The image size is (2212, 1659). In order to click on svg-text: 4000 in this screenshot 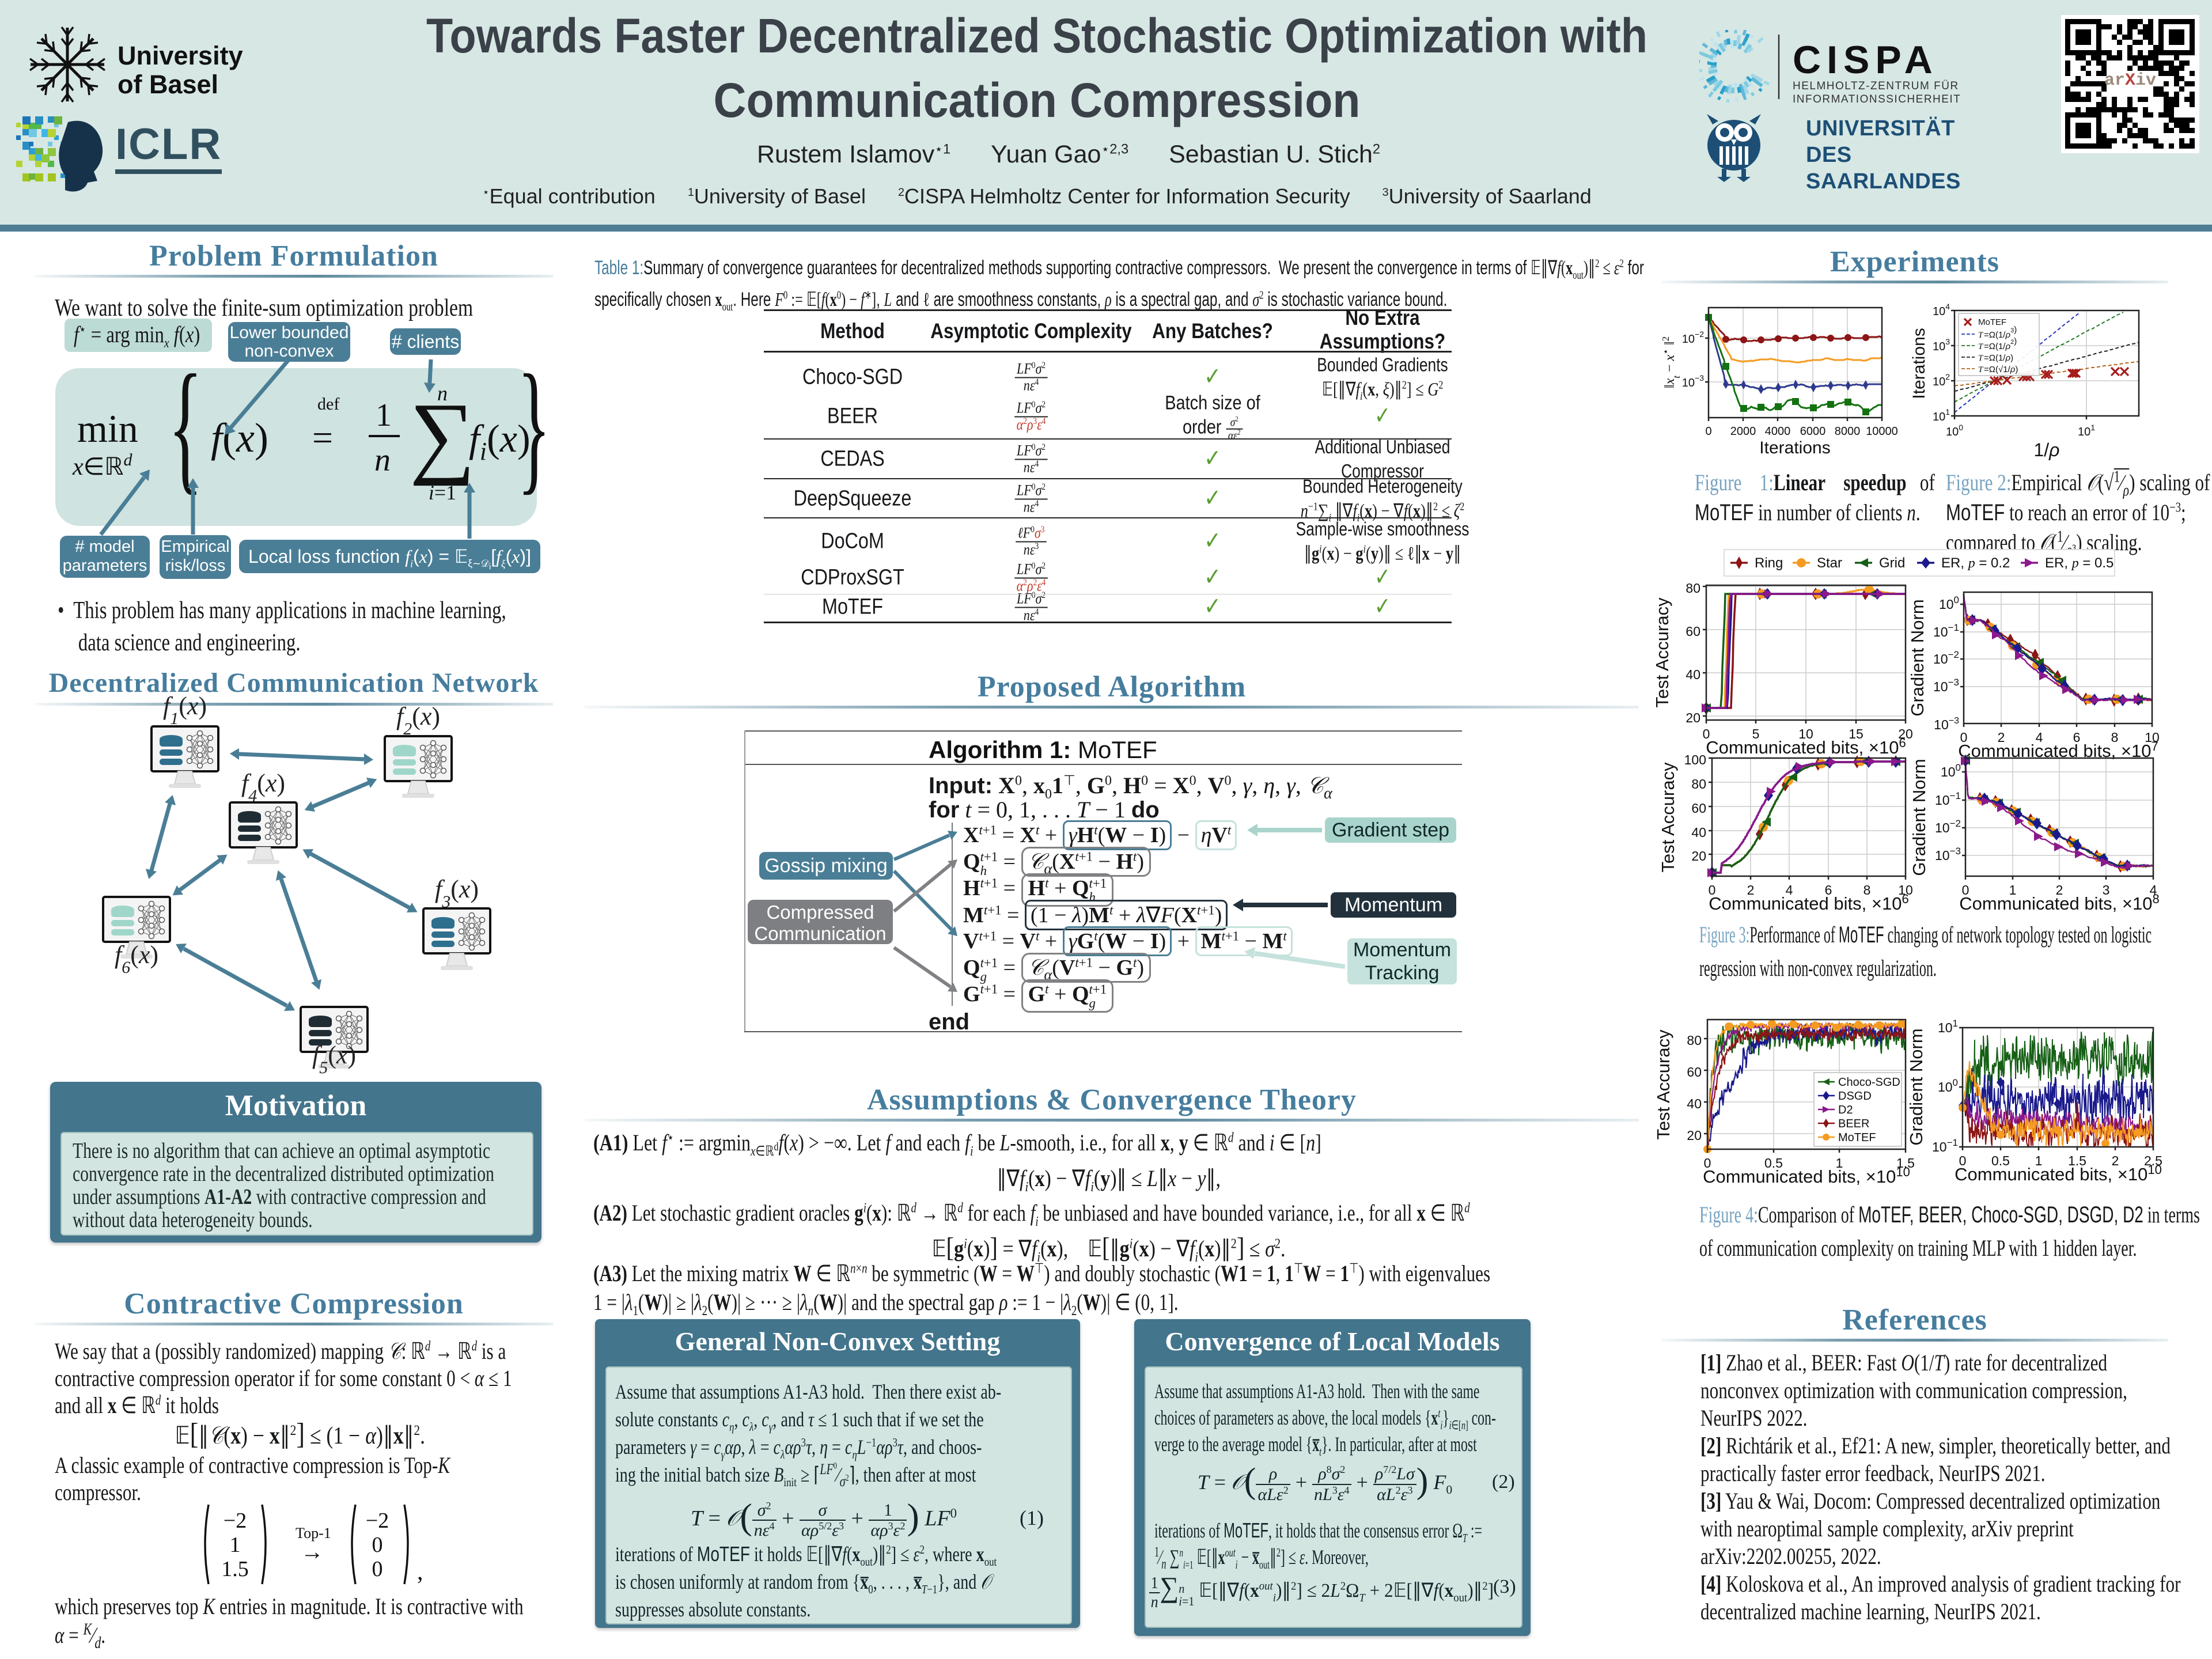, I will do `click(1778, 431)`.